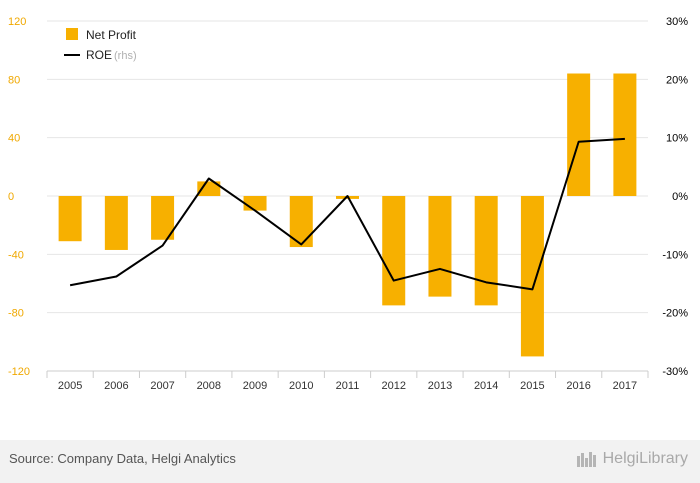 This screenshot has width=700, height=483. I want to click on x-tick-label: 2015, so click(532, 386).